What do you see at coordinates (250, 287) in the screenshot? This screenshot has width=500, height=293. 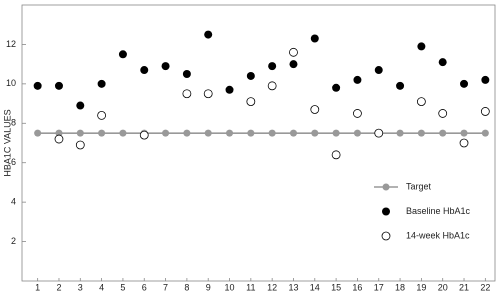 I see `x-tick-label: 11` at bounding box center [250, 287].